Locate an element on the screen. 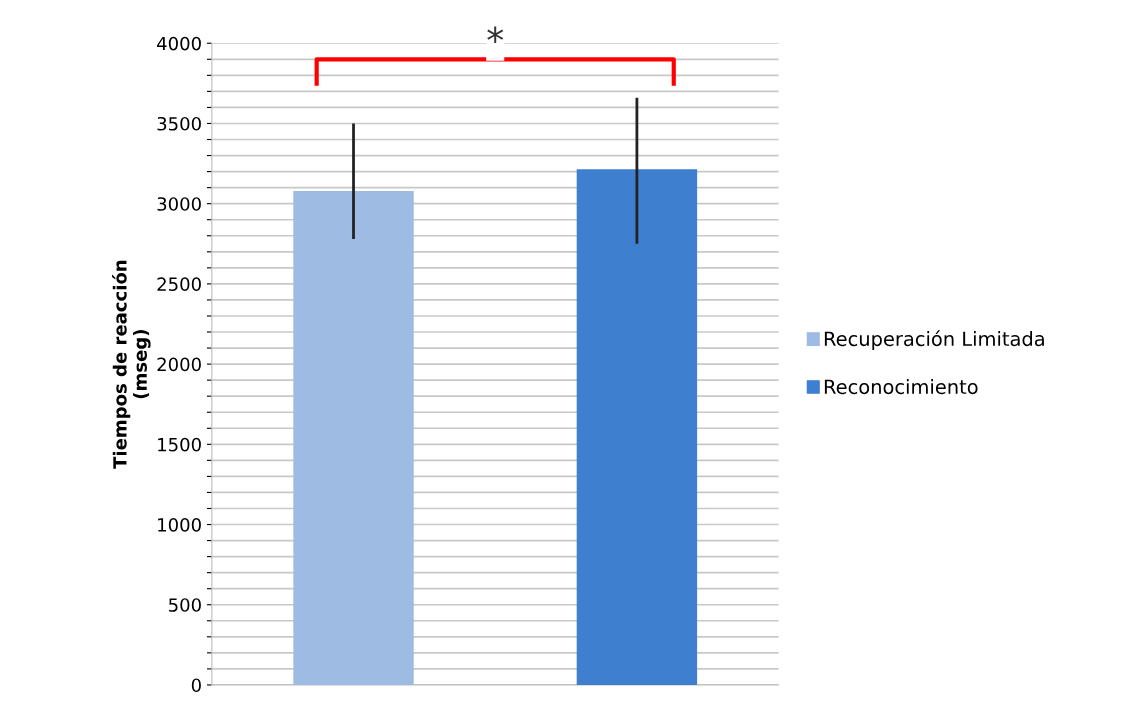 This screenshot has width=1145, height=721. y-tick-label: 4000 is located at coordinates (179, 43).